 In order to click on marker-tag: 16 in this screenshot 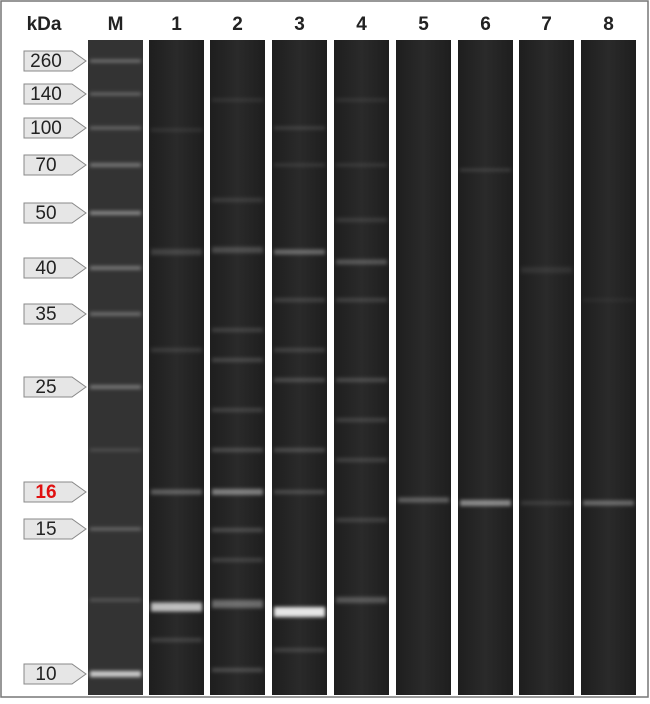, I will do `click(55, 492)`.